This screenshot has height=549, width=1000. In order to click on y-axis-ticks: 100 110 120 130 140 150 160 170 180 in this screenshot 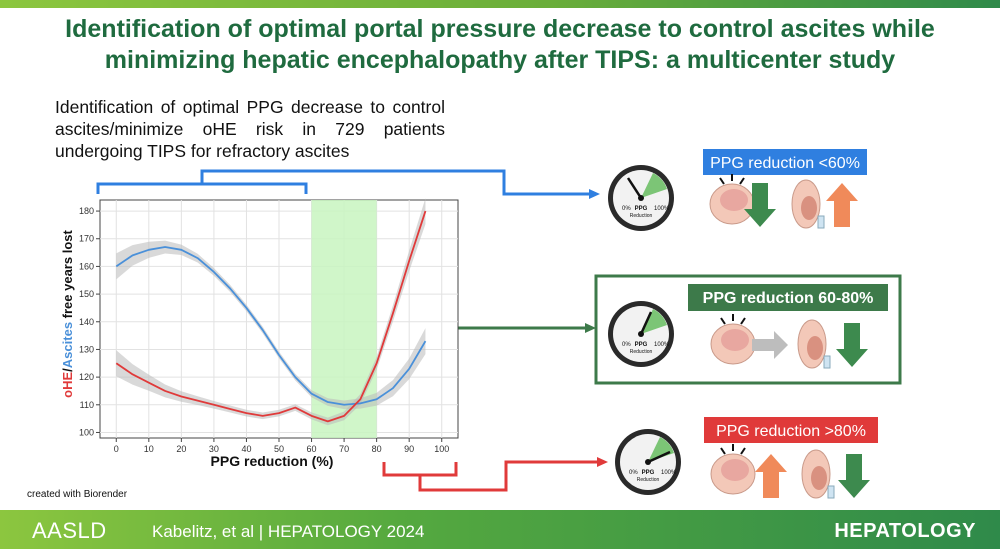, I will do `click(89, 321)`.